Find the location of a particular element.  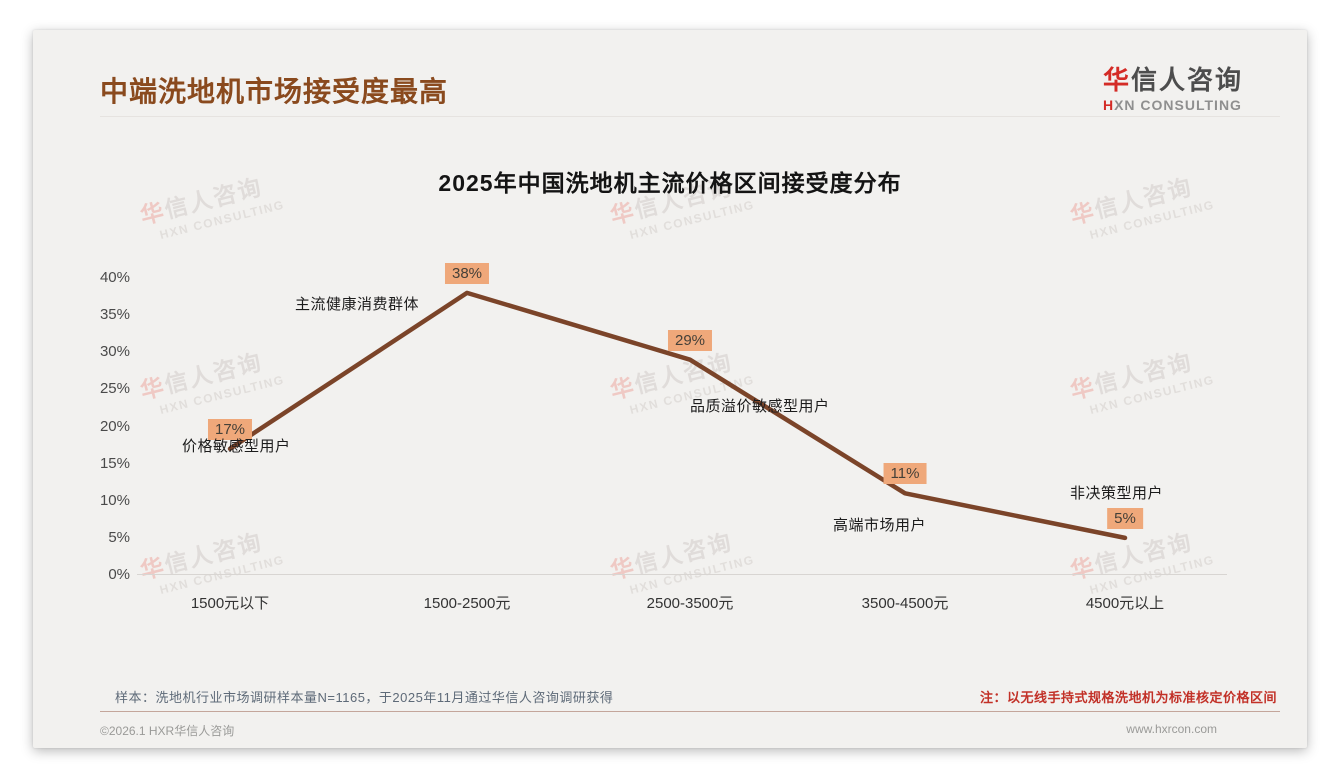

y-axis-tick-label: 0% is located at coordinates (119, 574).